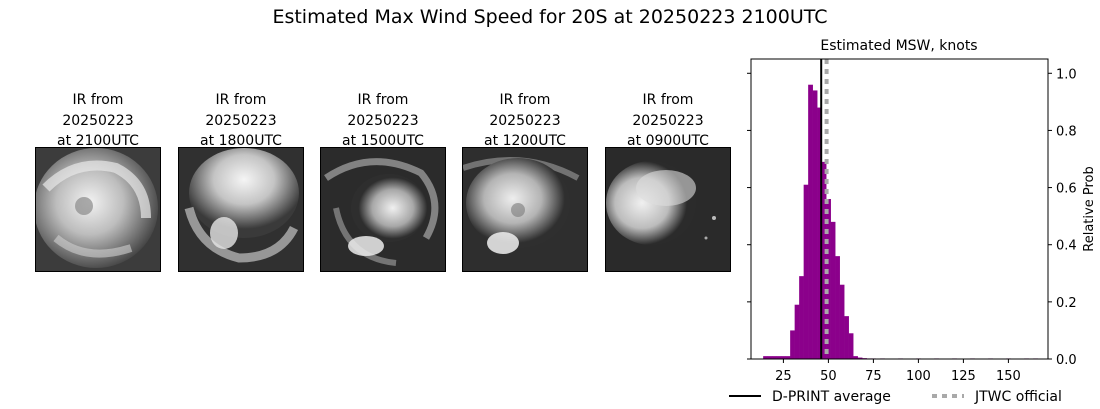 This screenshot has width=1100, height=409. What do you see at coordinates (783, 376) in the screenshot?
I see `x-tick-label: 25` at bounding box center [783, 376].